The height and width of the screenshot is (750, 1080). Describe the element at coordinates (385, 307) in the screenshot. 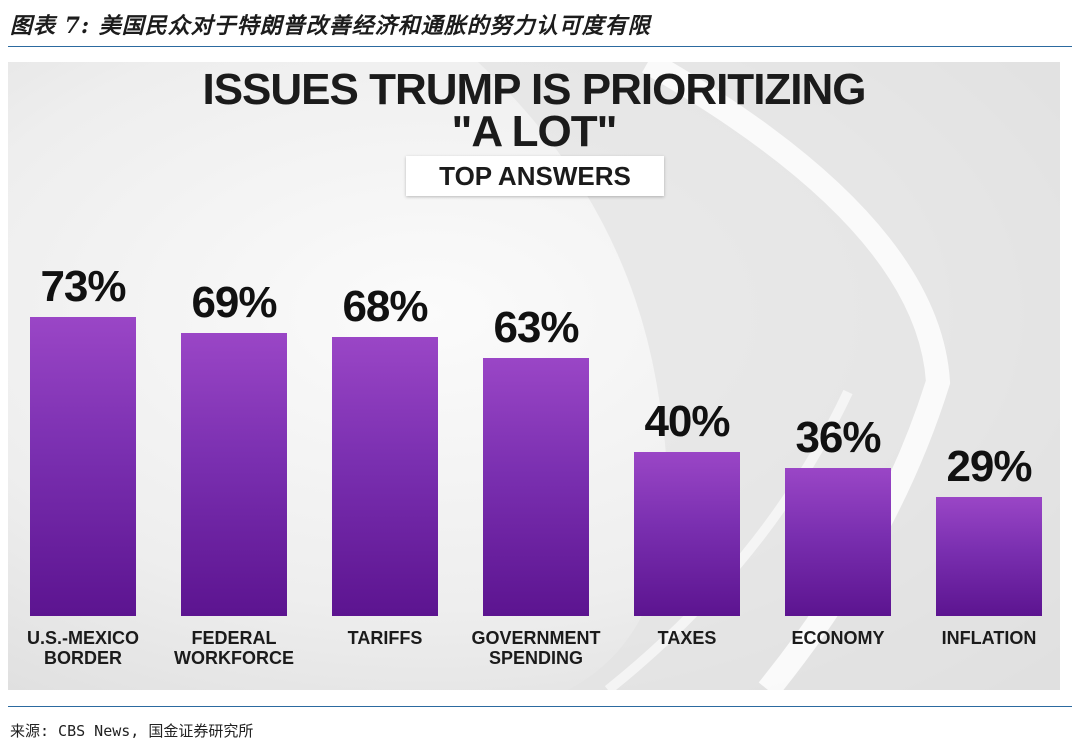

I see `value-label: 68%` at that location.